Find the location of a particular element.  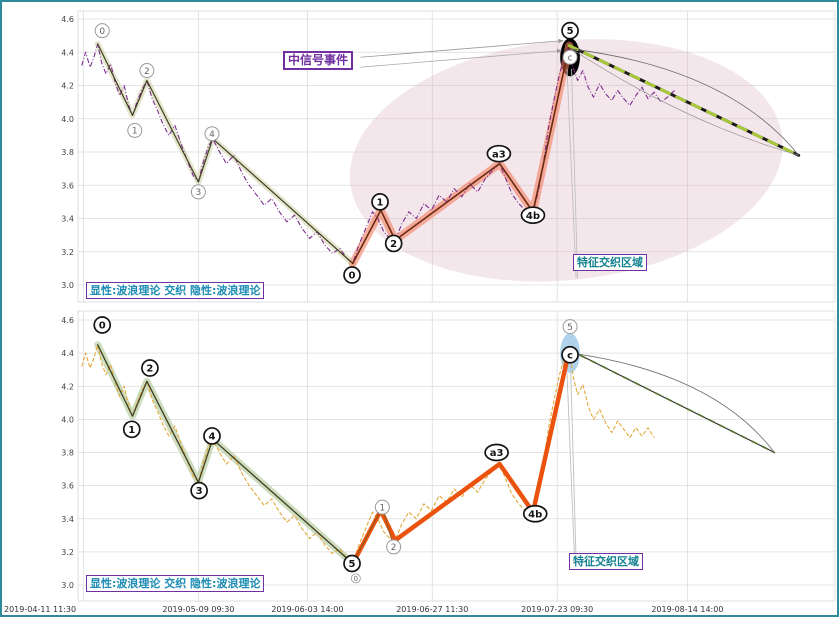

svg-text: 2019-08-14 14:00 is located at coordinates (687, 609).